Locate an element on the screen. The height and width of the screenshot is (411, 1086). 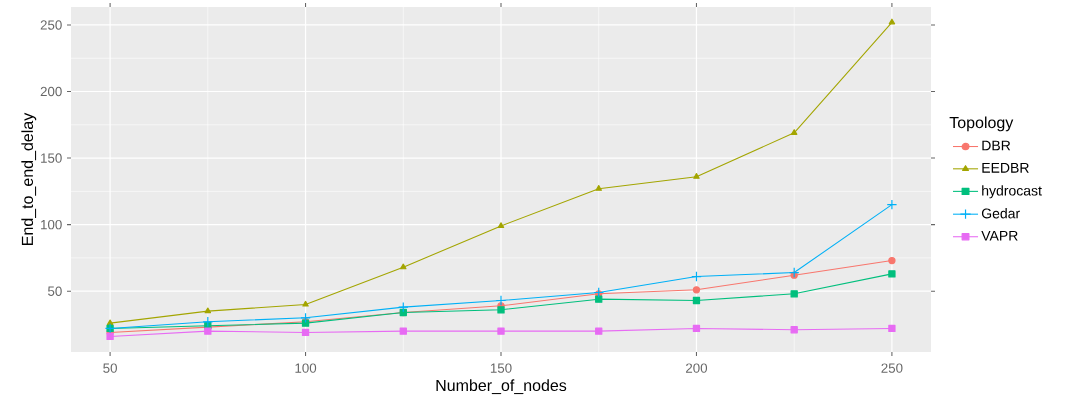
legend-label: hydrocast is located at coordinates (1012, 192).